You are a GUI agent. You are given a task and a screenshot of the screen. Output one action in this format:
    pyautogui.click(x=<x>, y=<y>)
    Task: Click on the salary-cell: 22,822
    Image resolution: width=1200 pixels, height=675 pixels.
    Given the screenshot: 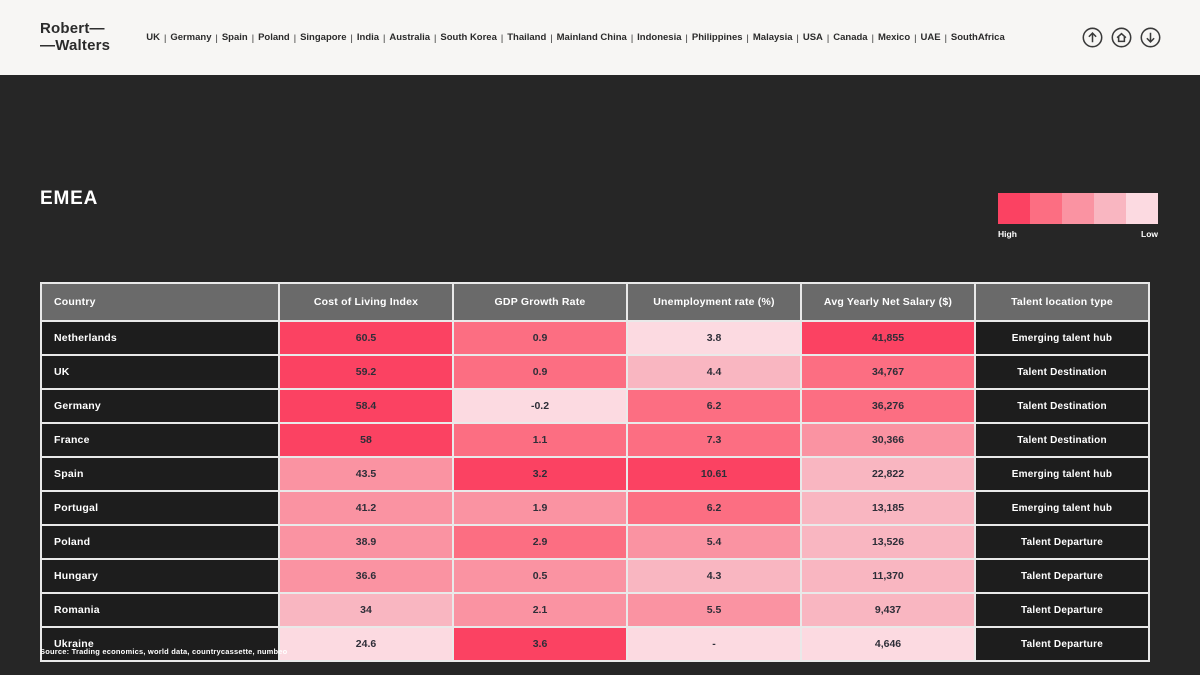 What is the action you would take?
    pyautogui.click(x=888, y=474)
    